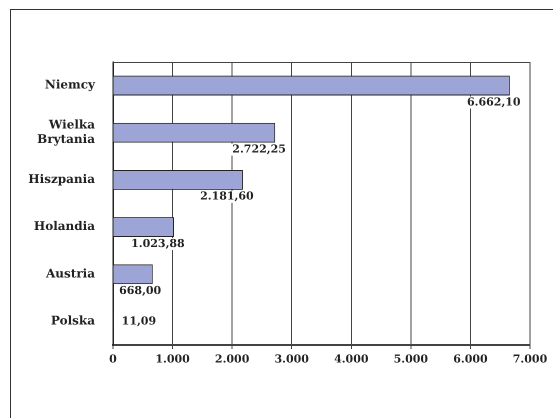  What do you see at coordinates (66, 132) in the screenshot?
I see `y-tick-label: Wielka Brytania` at bounding box center [66, 132].